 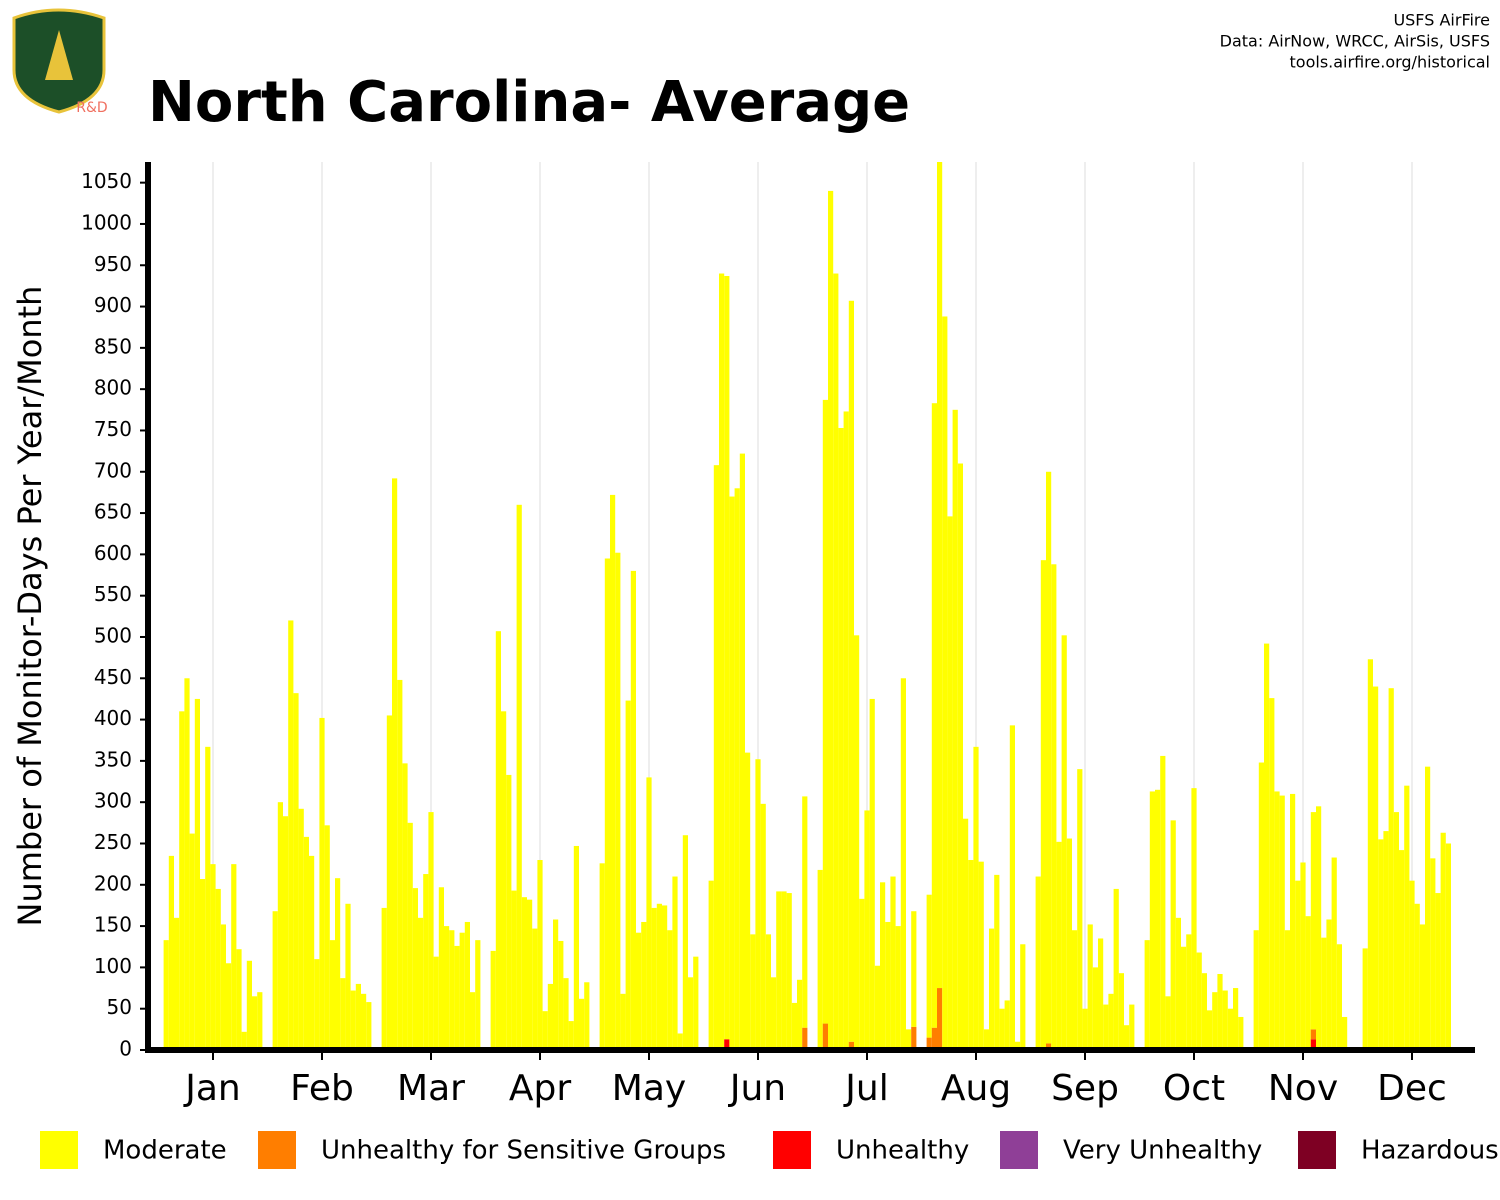 What do you see at coordinates (1303, 1088) in the screenshot?
I see `x-tick-label: Nov` at bounding box center [1303, 1088].